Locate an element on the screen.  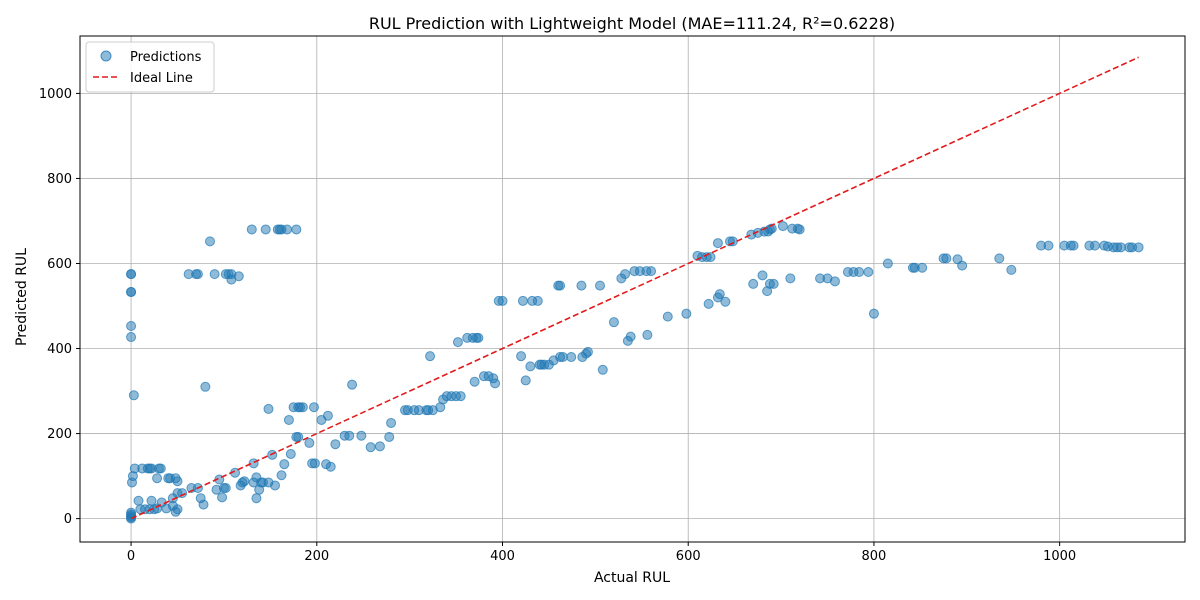
x-tick-label: 400 is located at coordinates (502, 556).